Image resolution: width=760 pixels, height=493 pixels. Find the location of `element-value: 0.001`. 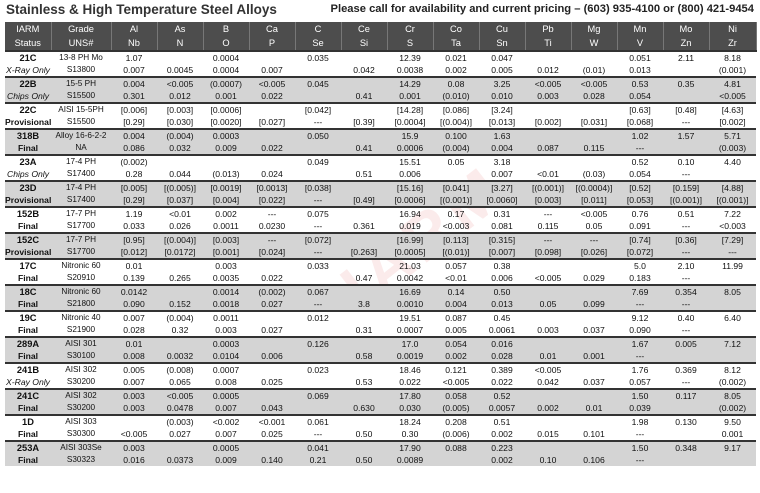

element-value: 0.001 is located at coordinates (594, 356).